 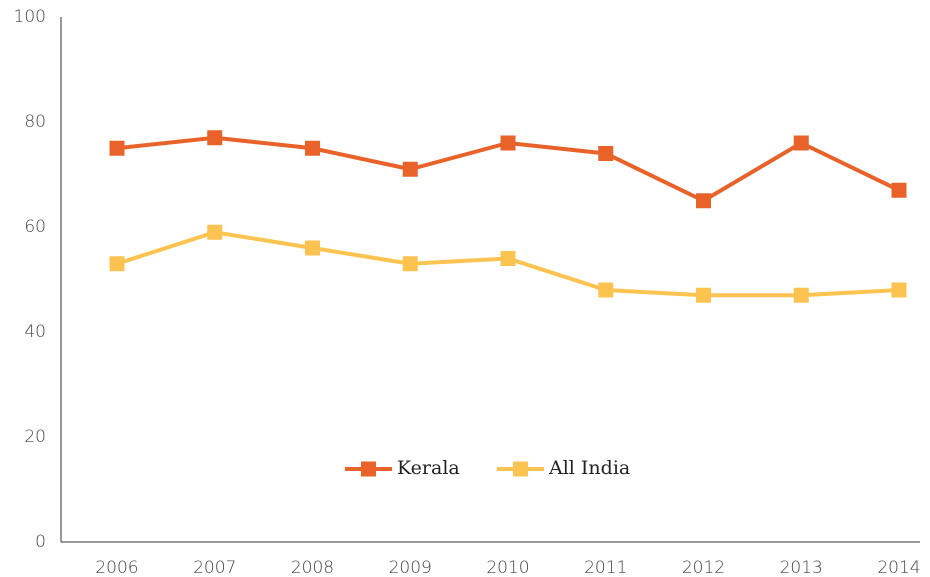 What do you see at coordinates (428, 468) in the screenshot?
I see `legend-label: Kerala` at bounding box center [428, 468].